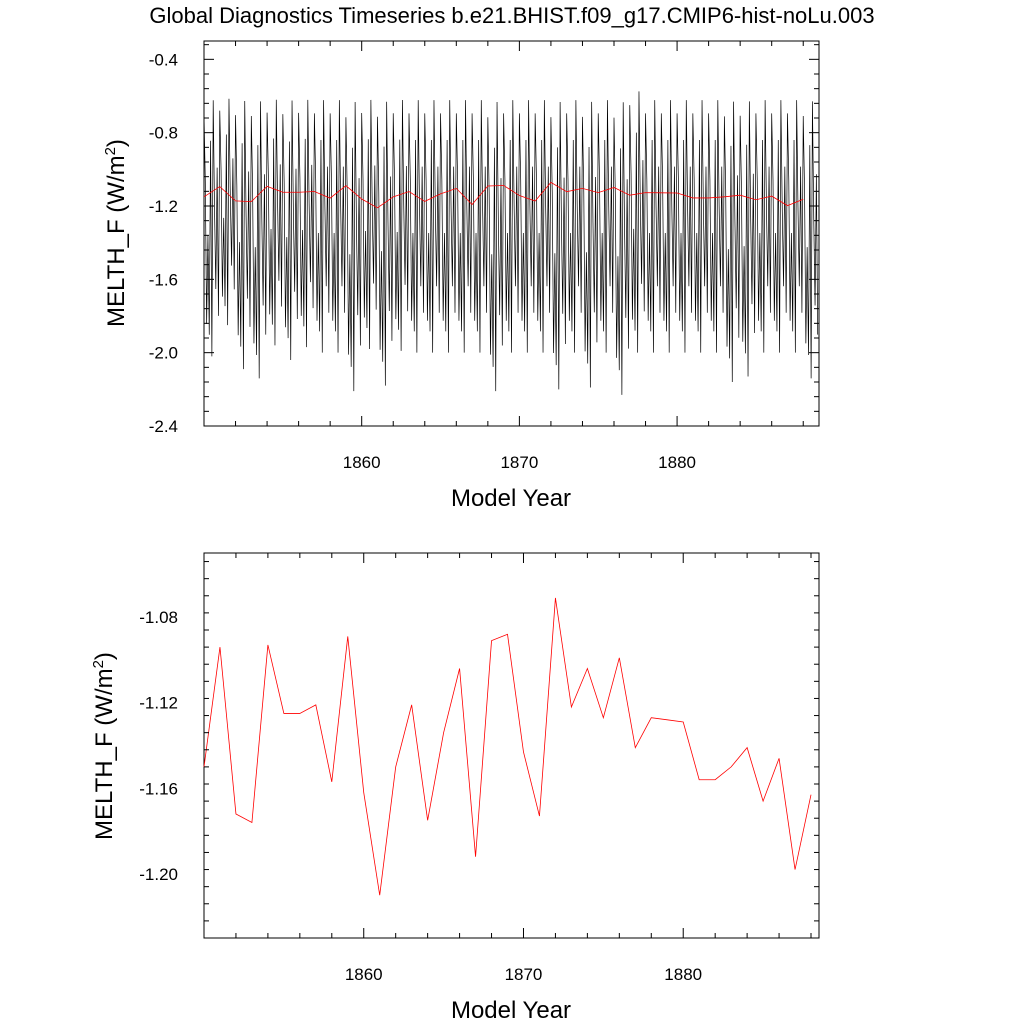  What do you see at coordinates (163, 426) in the screenshot?
I see `y-tick-label: -2.4` at bounding box center [163, 426].